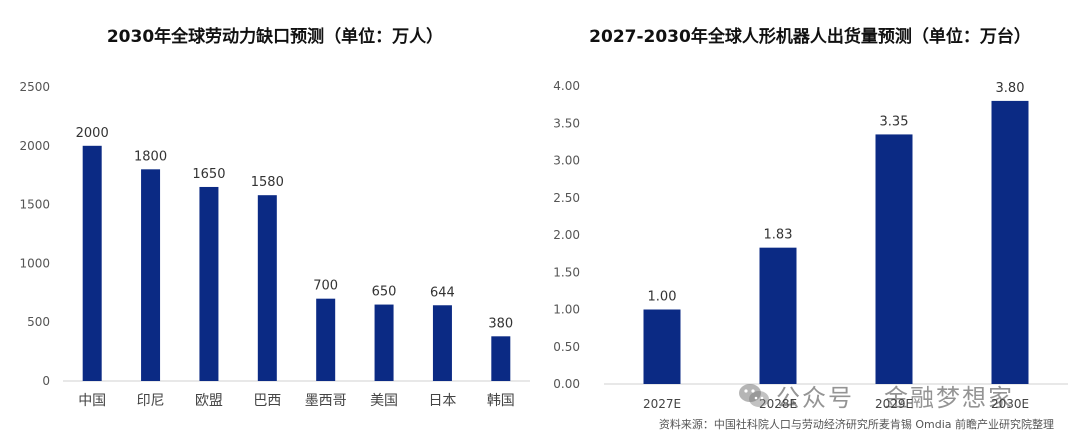  Describe the element at coordinates (810, 37) in the screenshot. I see `robot-shipment-chart-title: 2027-2030年全球人形机器人出货量预测（单位：万台）` at that location.